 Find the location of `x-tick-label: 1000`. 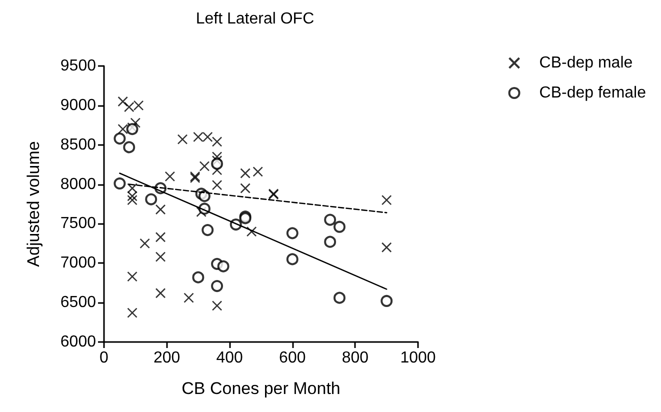

x-tick-label: 1000 is located at coordinates (418, 358).